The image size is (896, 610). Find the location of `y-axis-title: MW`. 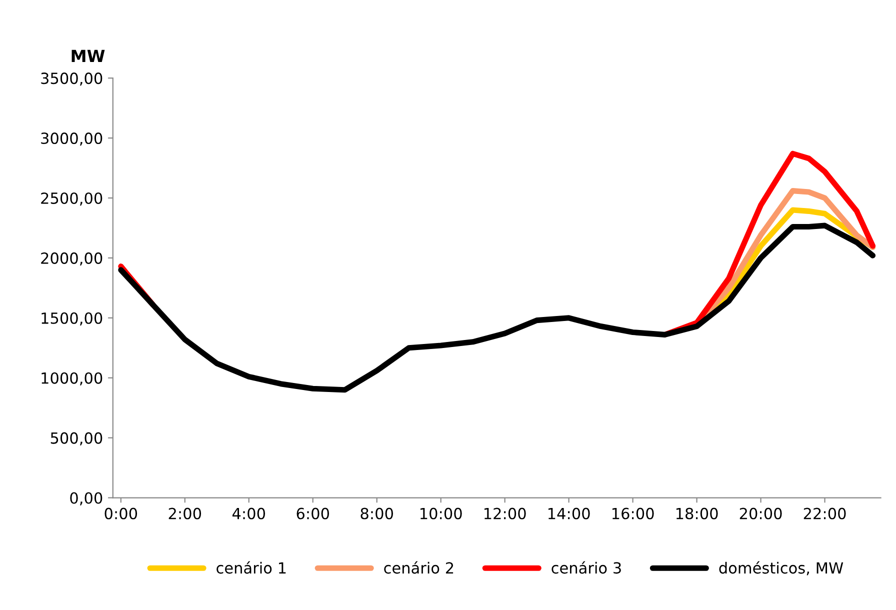

y-axis-title: MW is located at coordinates (88, 56).